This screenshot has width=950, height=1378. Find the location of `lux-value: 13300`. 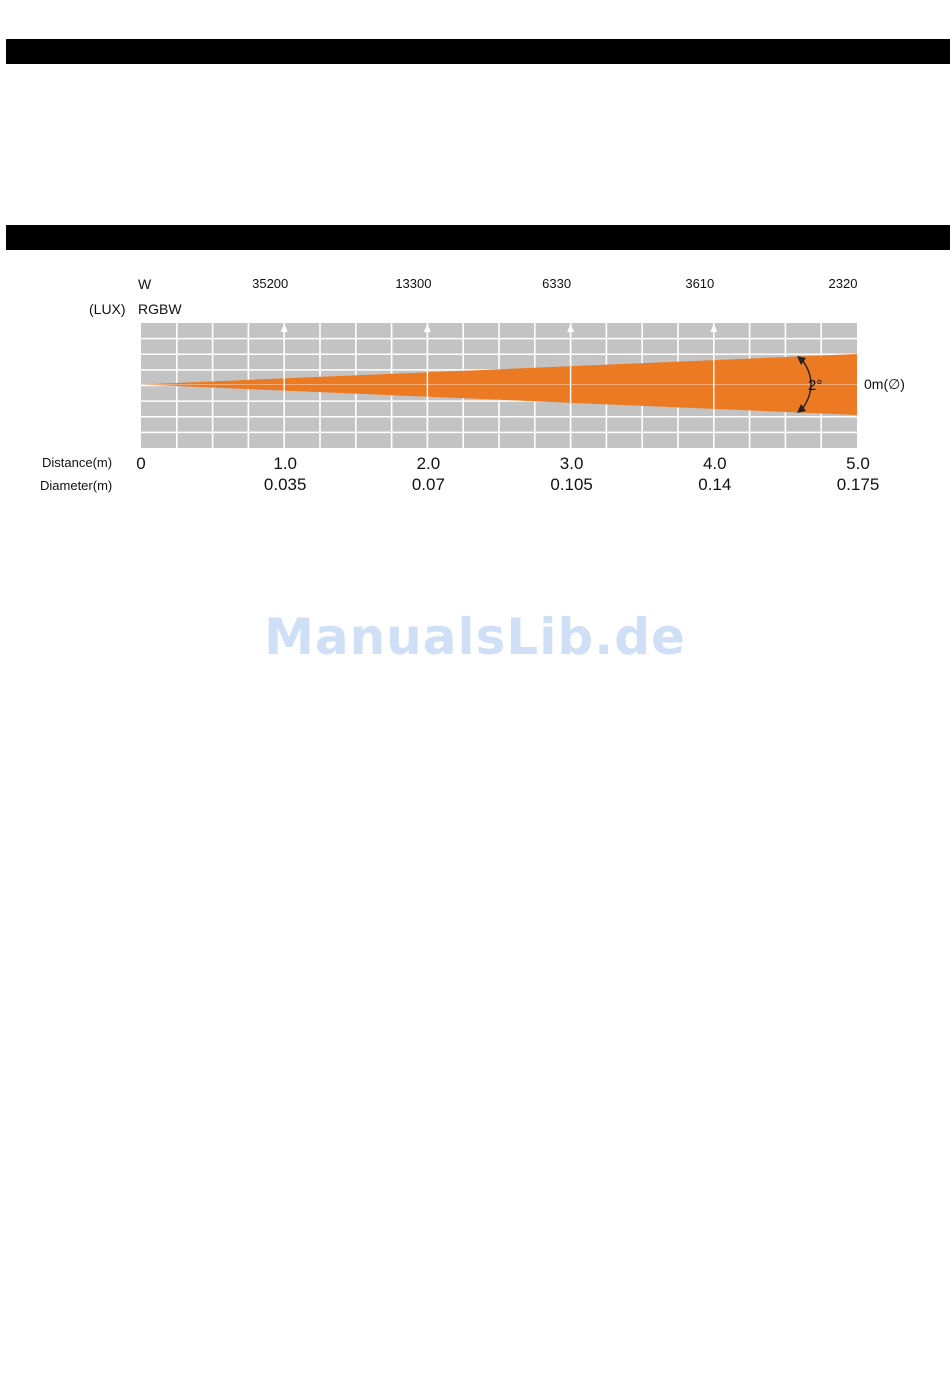

lux-value: 13300 is located at coordinates (413, 283).